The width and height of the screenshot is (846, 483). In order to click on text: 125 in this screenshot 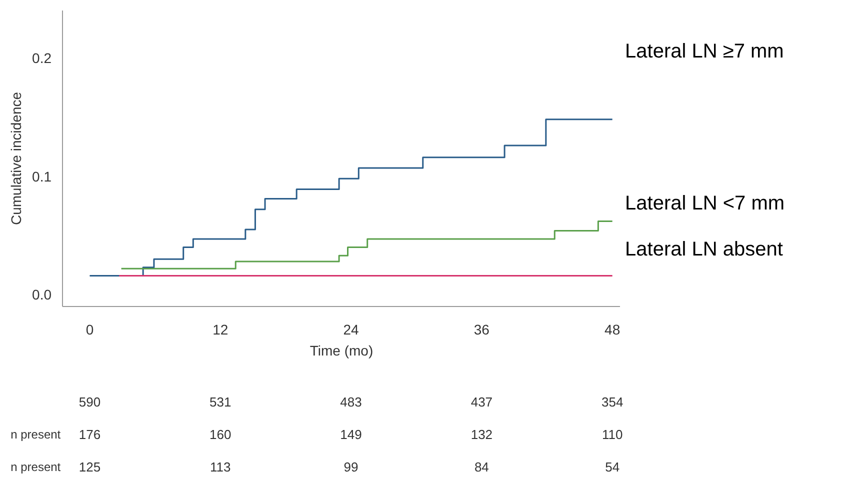, I will do `click(89, 467)`.